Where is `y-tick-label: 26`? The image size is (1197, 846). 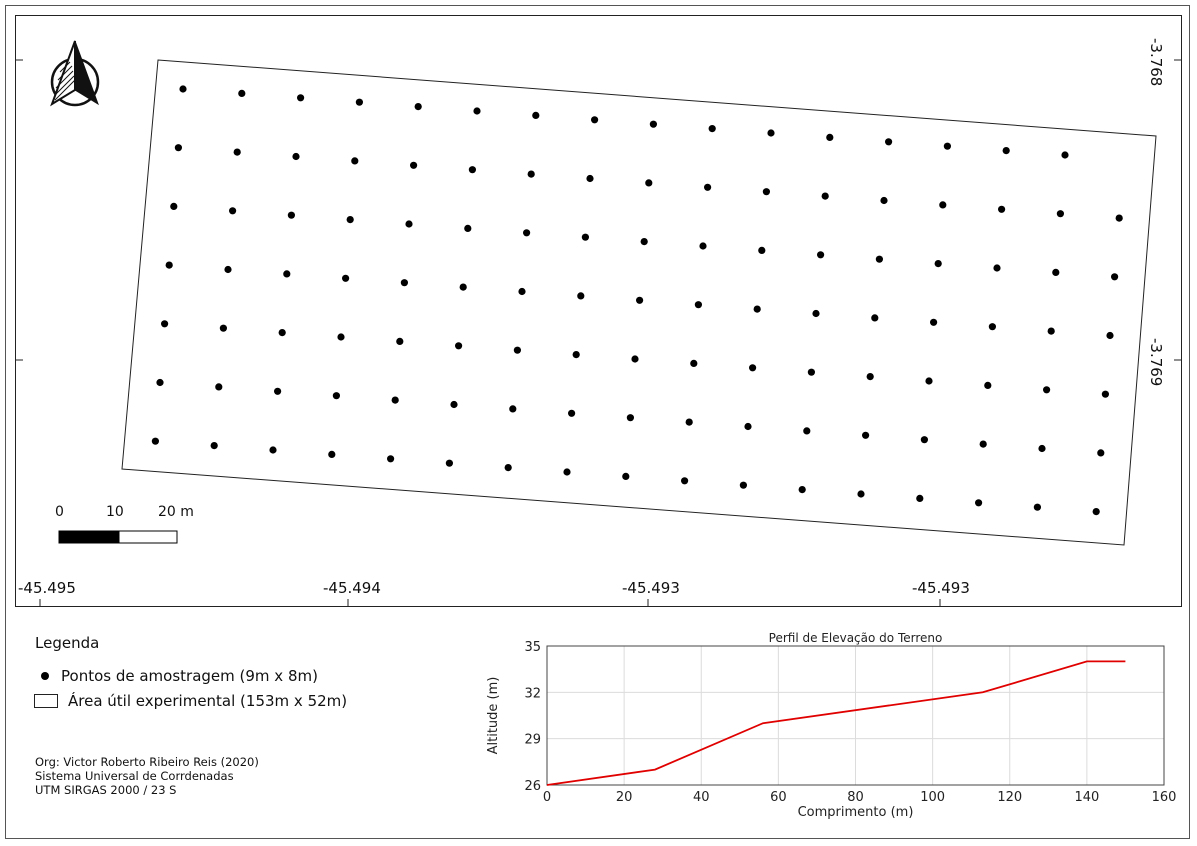 y-tick-label: 26 is located at coordinates (532, 786).